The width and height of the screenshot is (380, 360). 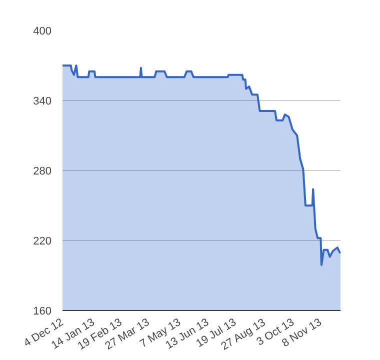 I want to click on y-tick-label: 220, so click(x=42, y=242).